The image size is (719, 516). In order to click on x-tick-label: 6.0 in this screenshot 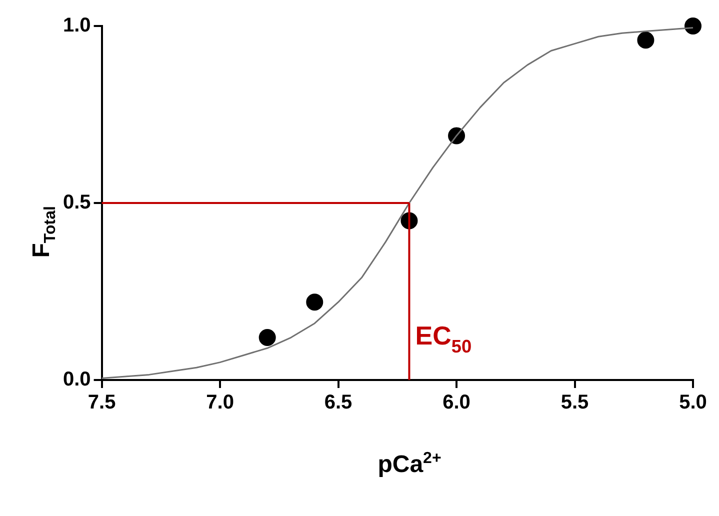, I will do `click(456, 403)`.